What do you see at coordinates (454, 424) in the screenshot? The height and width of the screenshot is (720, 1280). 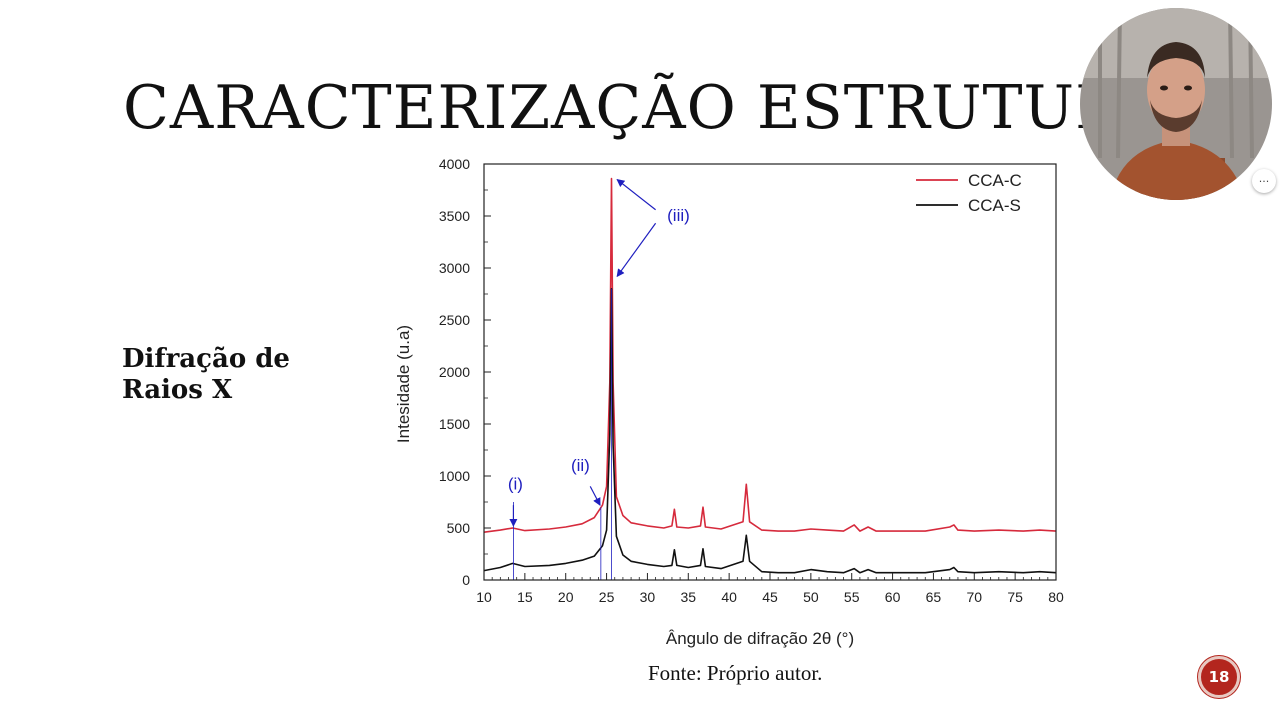 I see `y-tick-label: 1500` at bounding box center [454, 424].